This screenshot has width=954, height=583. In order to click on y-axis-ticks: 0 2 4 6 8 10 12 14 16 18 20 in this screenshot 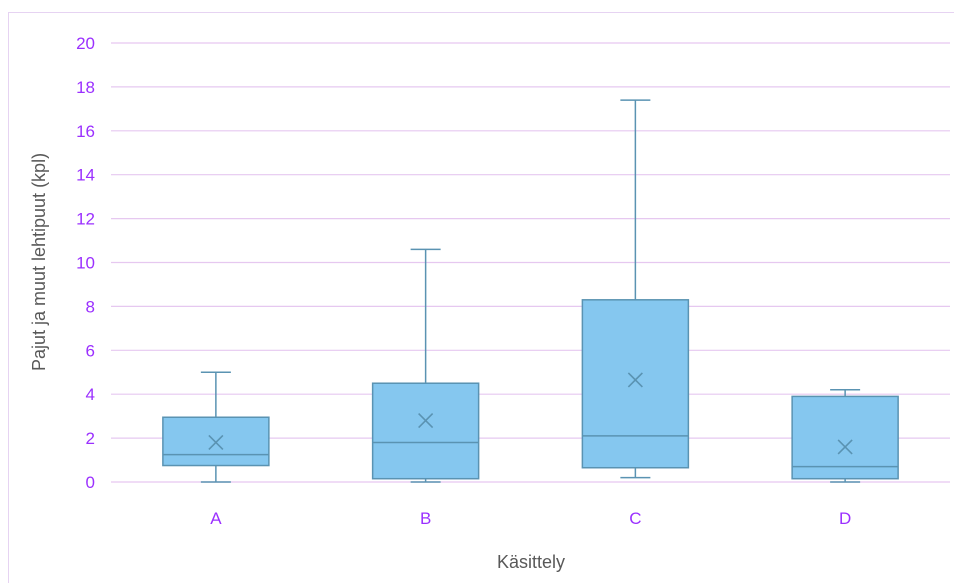, I will do `click(85, 263)`.